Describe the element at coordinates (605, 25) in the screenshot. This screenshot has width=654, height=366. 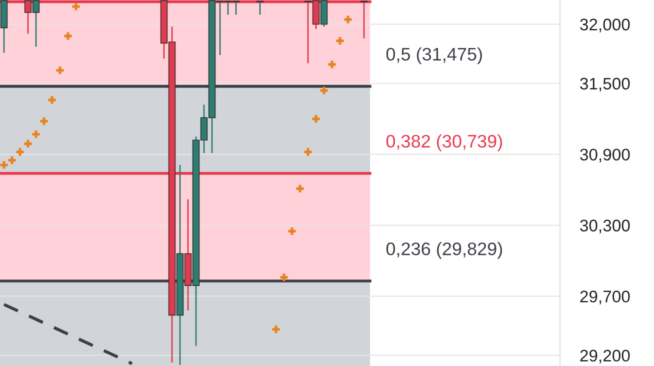
I see `y-tick-label: 32,000` at that location.